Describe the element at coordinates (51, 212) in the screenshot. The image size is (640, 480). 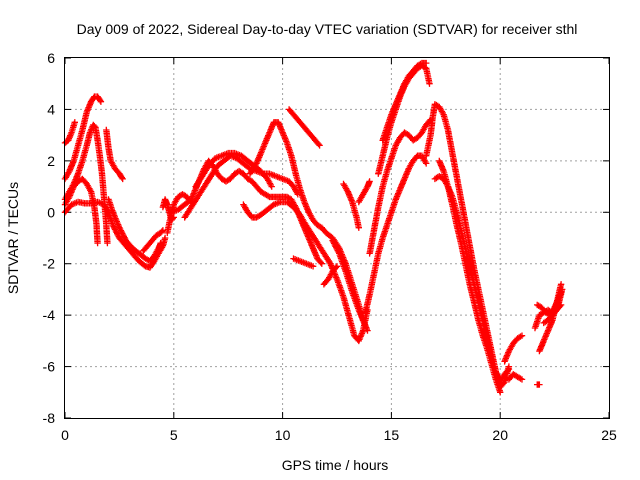
I see `y-tick-label: 0` at that location.